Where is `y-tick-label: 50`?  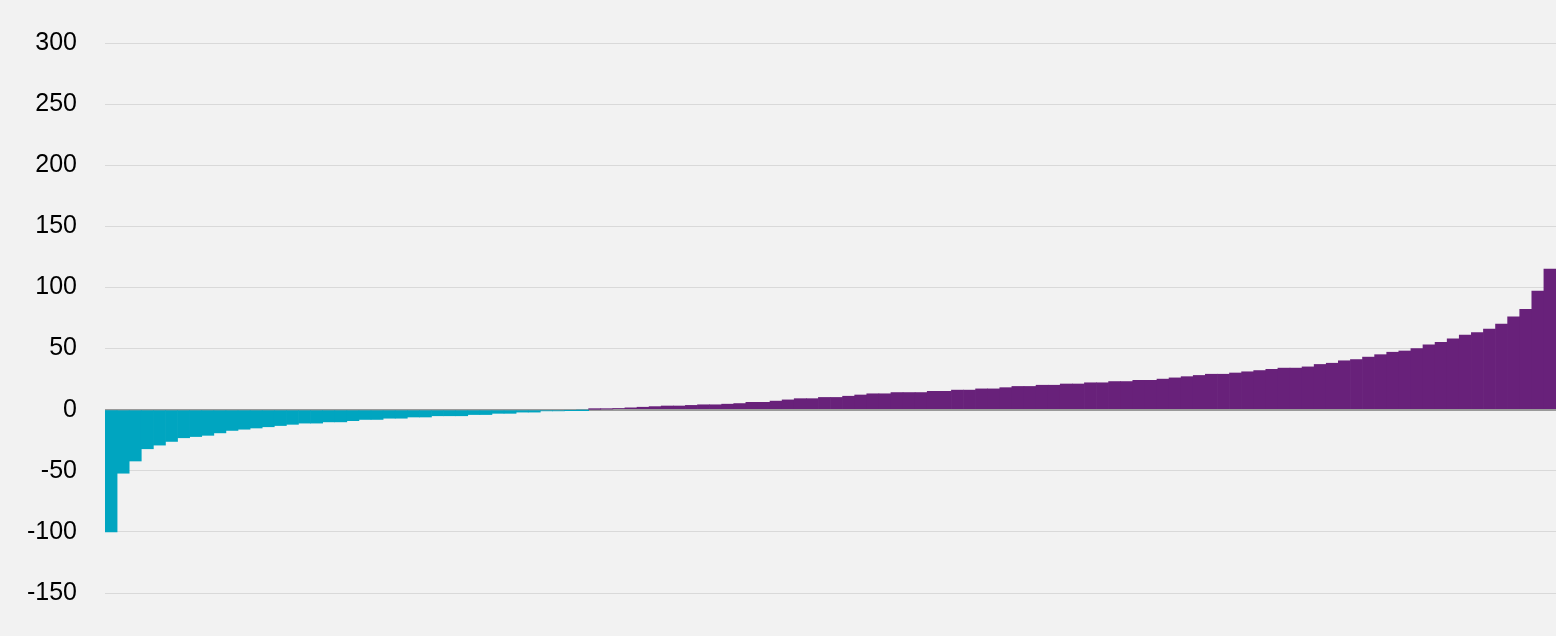 y-tick-label: 50 is located at coordinates (63, 346).